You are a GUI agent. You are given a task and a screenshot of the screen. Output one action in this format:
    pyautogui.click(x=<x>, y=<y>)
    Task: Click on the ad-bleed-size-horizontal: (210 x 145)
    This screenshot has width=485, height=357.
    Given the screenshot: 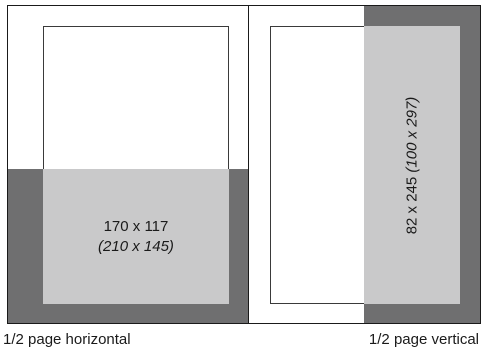 What is the action you would take?
    pyautogui.click(x=136, y=246)
    